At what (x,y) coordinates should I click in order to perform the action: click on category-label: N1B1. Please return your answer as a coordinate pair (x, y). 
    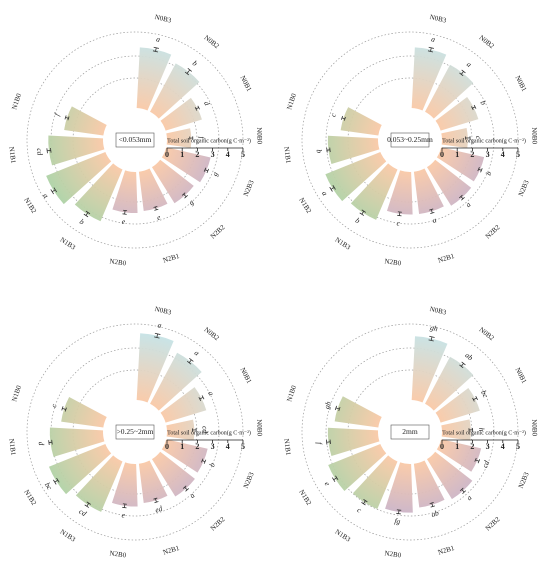
    Looking at the image, I should click on (12, 155).